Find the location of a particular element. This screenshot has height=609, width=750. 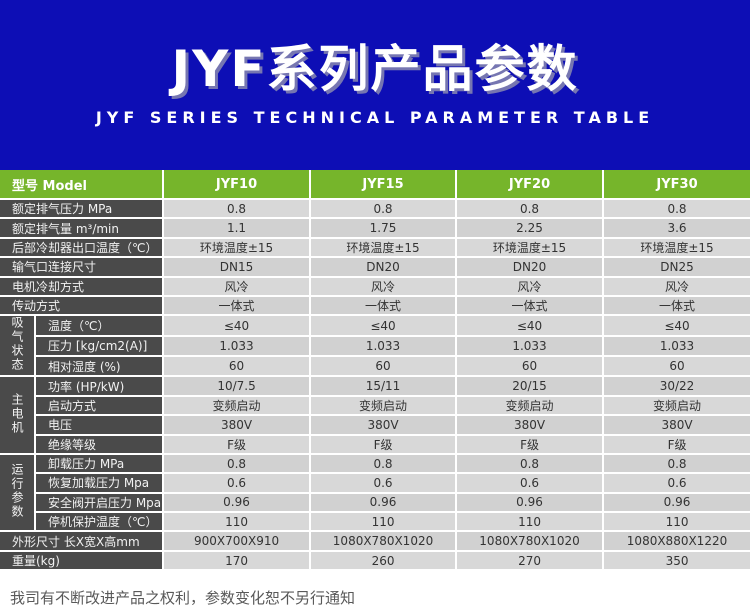

table-row: 安全阀开启压力 Mpa 0.96 0.96 0.96 0.96 is located at coordinates (375, 503).